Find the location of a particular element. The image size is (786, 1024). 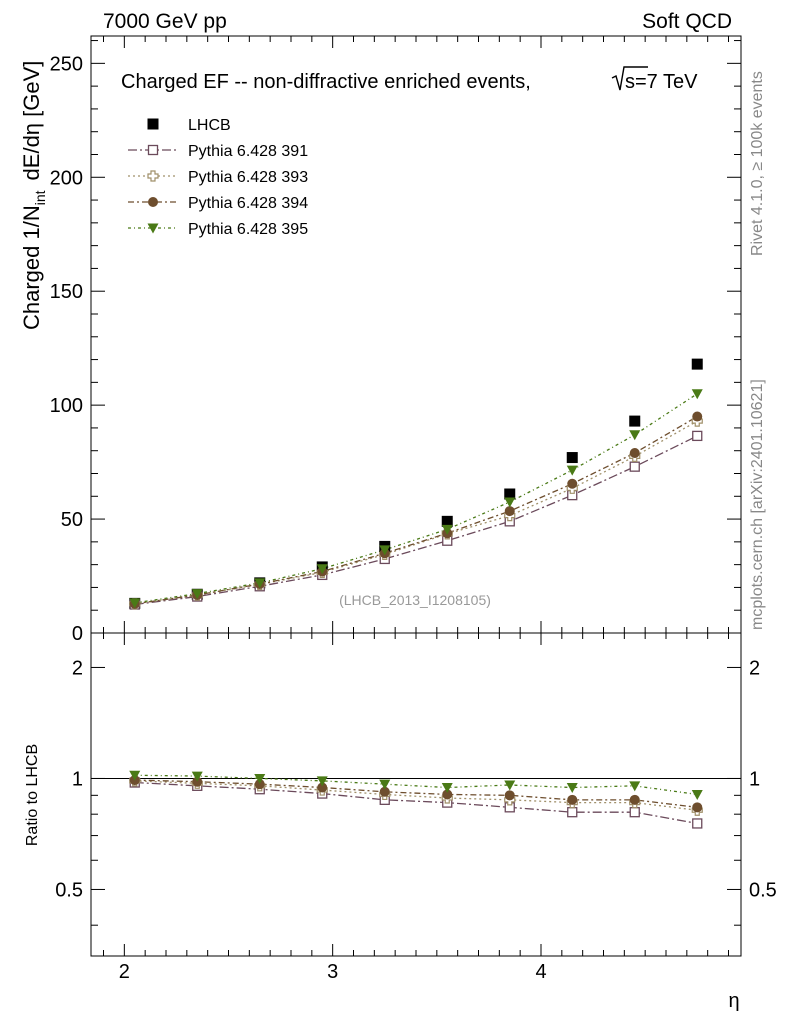

legend-item: Pythia 6.428 395 is located at coordinates (218, 229).